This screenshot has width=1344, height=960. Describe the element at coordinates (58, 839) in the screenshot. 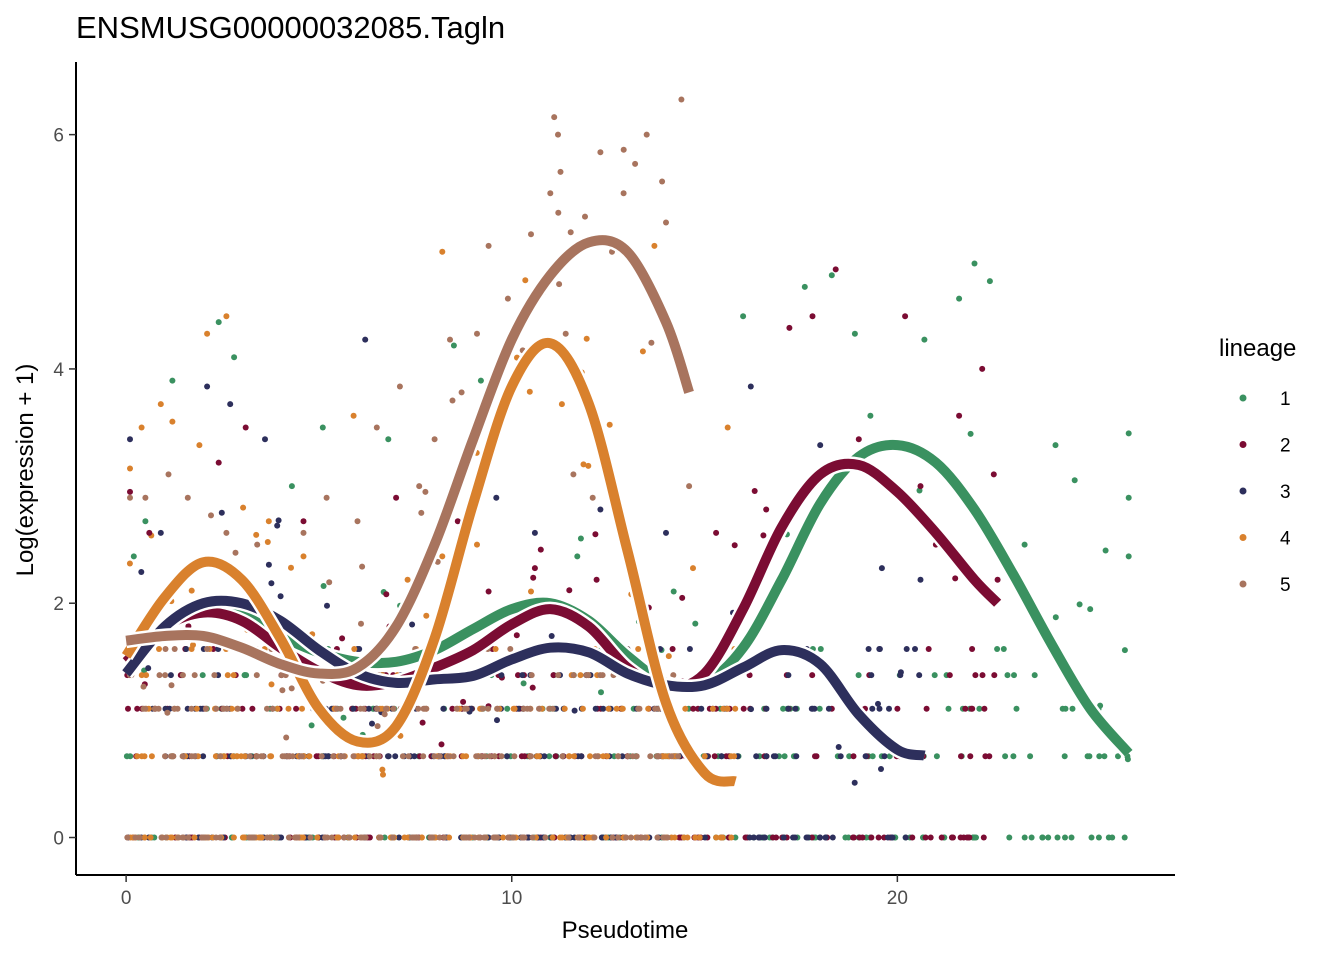

I see `y-tick-label: 0` at that location.